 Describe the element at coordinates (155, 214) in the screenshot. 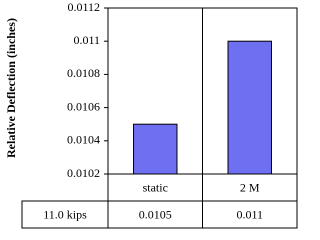

I see `table-value: 0.0105` at that location.